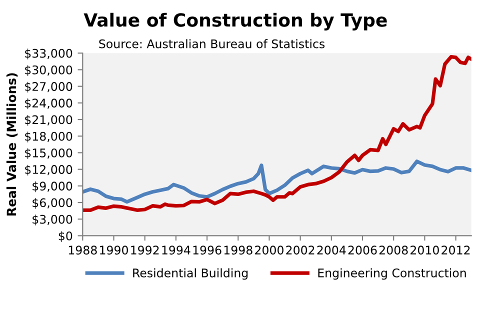 The height and width of the screenshot is (332, 492). I want to click on legend-label: Engineering Construction, so click(392, 274).